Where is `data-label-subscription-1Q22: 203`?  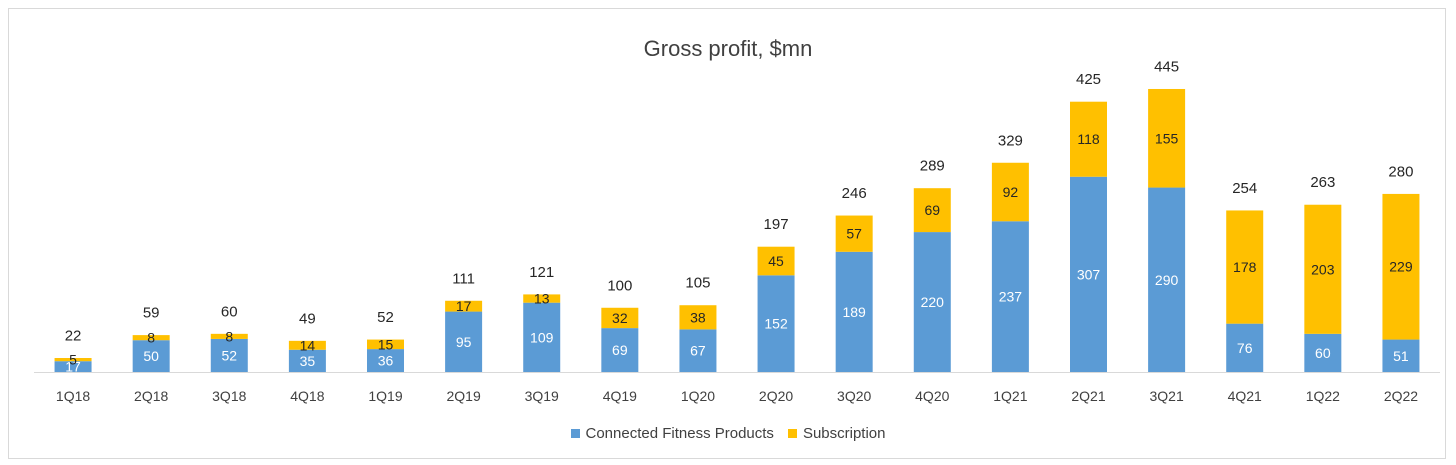
data-label-subscription-1Q22: 203 is located at coordinates (1323, 269).